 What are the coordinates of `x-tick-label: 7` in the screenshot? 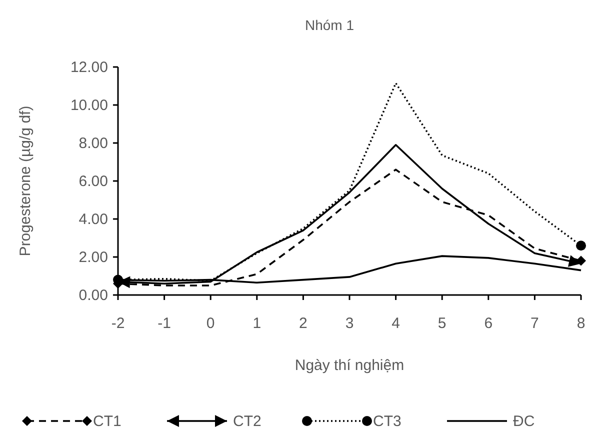 It's located at (534, 323).